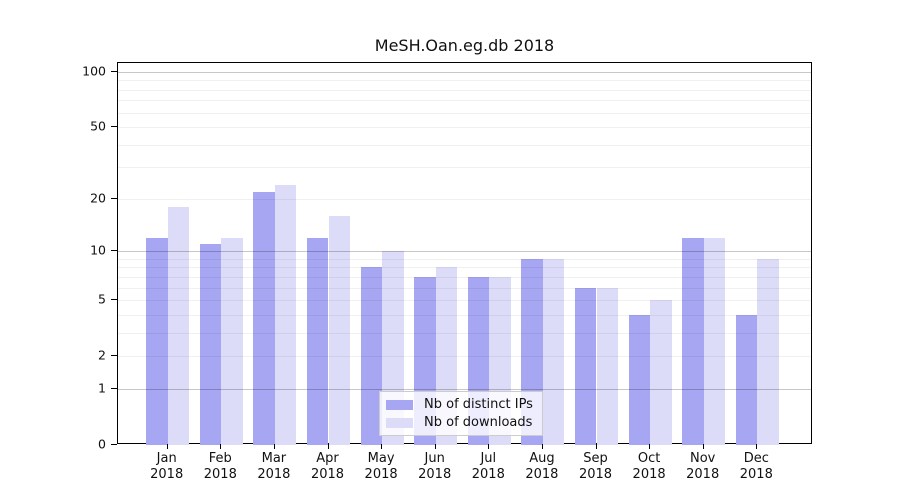  What do you see at coordinates (399, 404) in the screenshot?
I see `legend-swatch-distinct-ips` at bounding box center [399, 404].